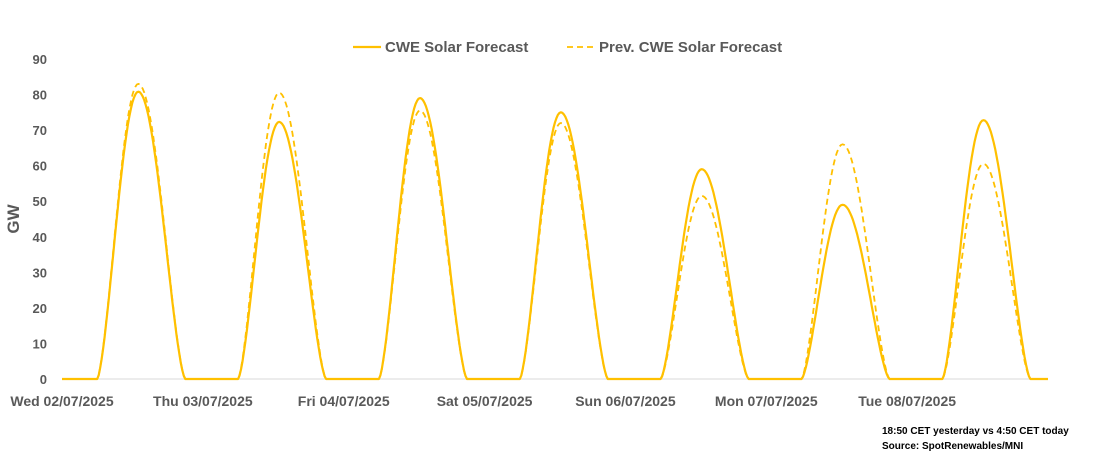 Image resolution: width=1109 pixels, height=462 pixels. Describe the element at coordinates (40, 237) in the screenshot. I see `y-tick-label: 40` at that location.